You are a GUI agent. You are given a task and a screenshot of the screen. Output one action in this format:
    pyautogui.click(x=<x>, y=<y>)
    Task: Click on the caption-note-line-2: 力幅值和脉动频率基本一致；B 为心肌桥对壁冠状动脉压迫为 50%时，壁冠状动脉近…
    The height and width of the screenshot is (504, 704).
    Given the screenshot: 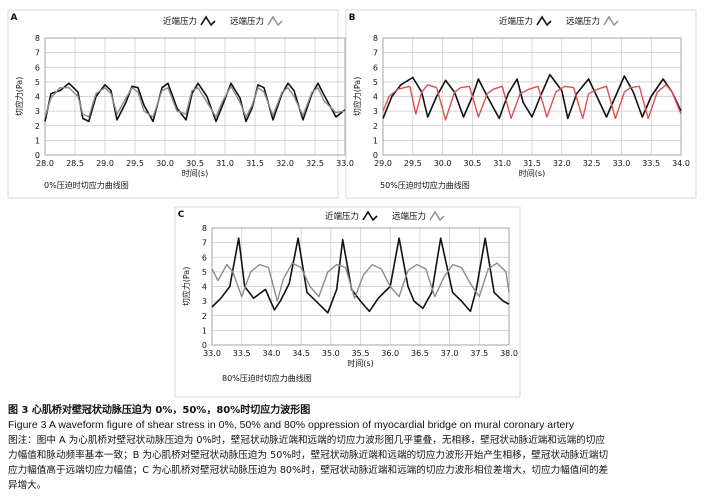 What is the action you would take?
    pyautogui.click(x=308, y=455)
    